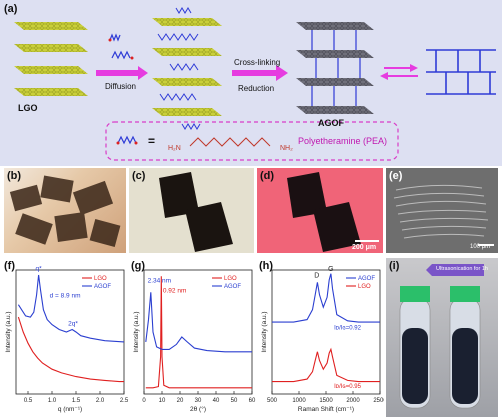 Image resolution: width=502 pixels, height=417 pixels. Describe the element at coordinates (100, 401) in the screenshot. I see `x-tick-label: 2.0` at that location.